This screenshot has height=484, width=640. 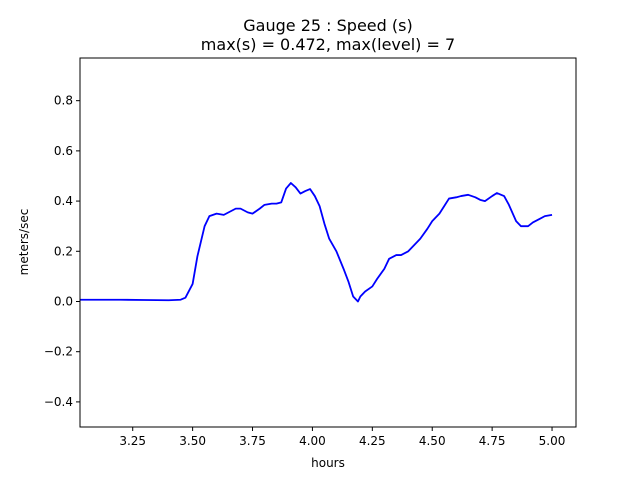 I want to click on x-axis-label: hours, so click(x=328, y=463).